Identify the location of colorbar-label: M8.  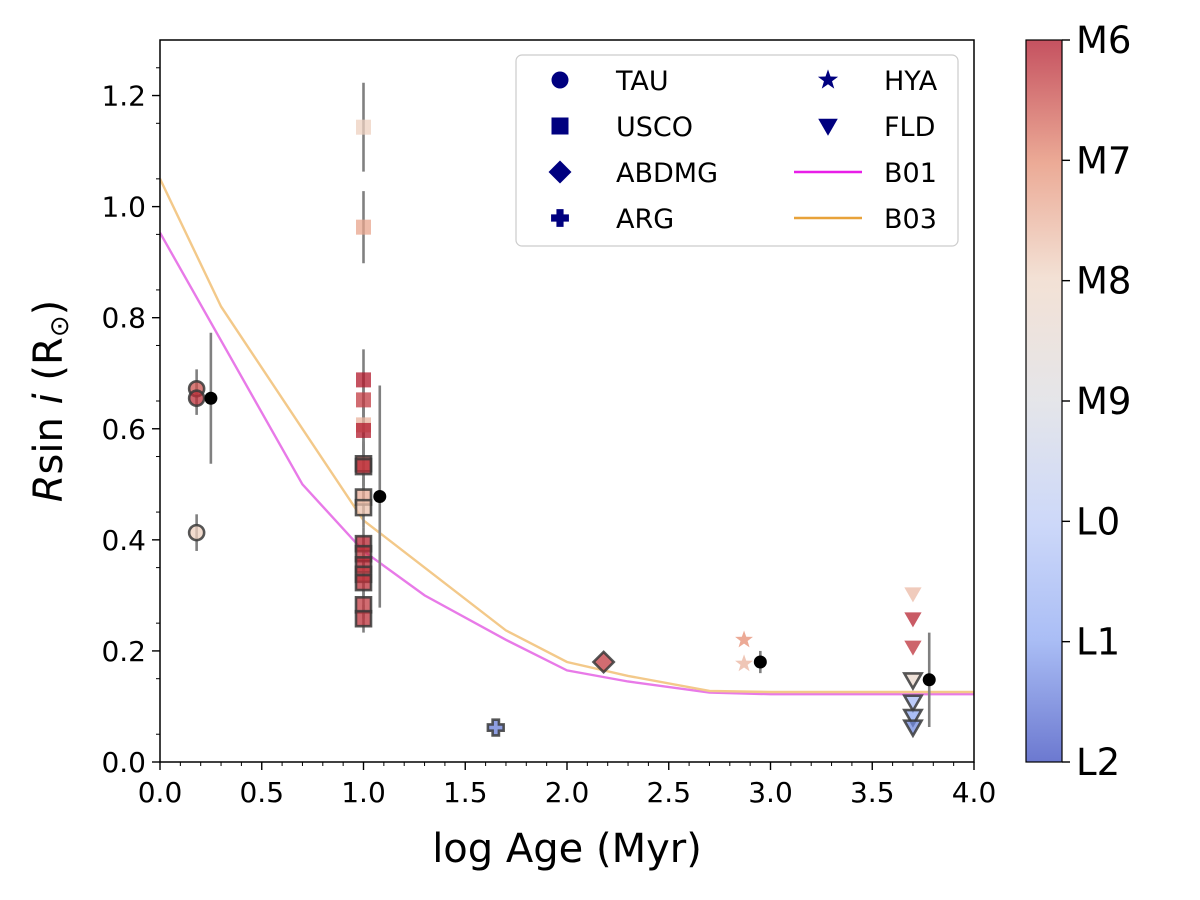
(1103, 281).